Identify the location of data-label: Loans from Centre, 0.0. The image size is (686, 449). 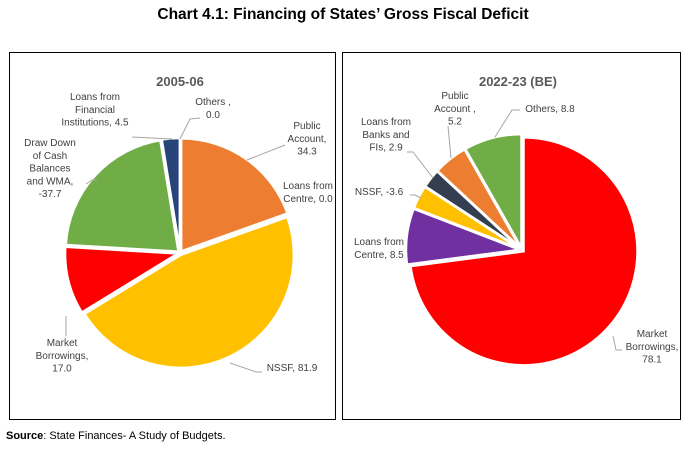
(308, 193).